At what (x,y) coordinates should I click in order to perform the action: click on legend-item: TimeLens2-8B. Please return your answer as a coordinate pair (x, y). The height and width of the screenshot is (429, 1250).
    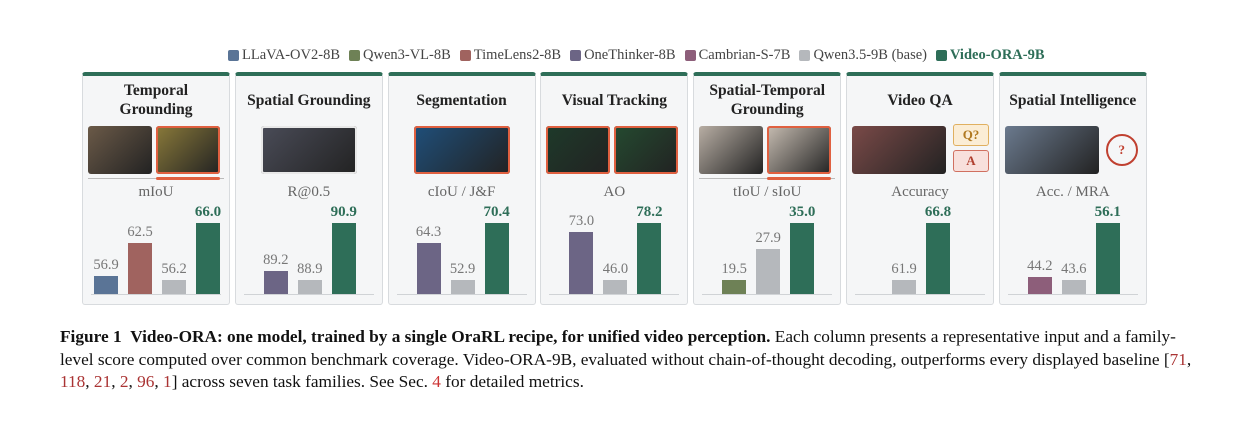
    Looking at the image, I should click on (510, 55).